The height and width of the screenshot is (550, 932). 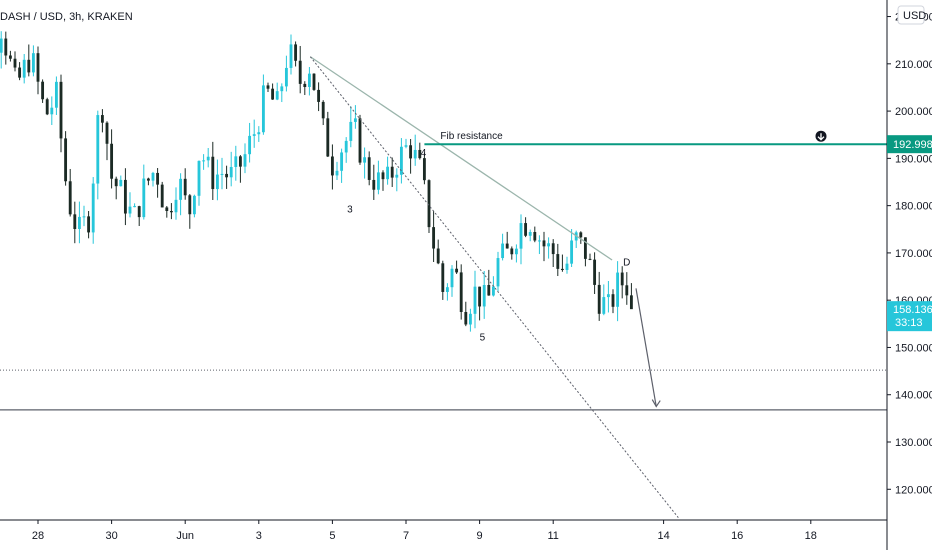 I want to click on price-tick-label: 130.000, so click(x=913, y=443).